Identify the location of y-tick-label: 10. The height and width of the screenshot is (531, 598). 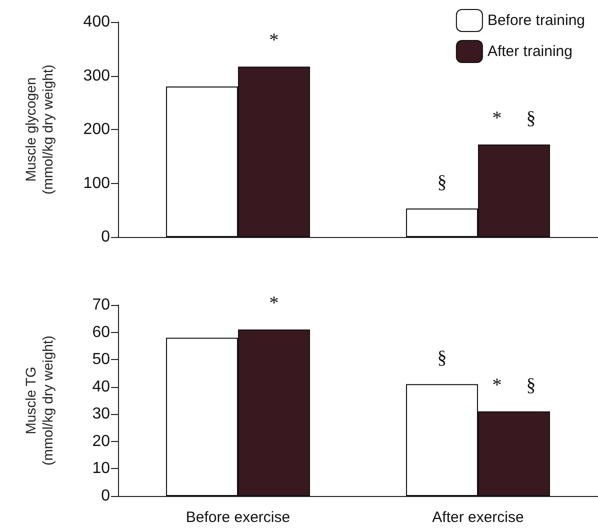
(101, 469).